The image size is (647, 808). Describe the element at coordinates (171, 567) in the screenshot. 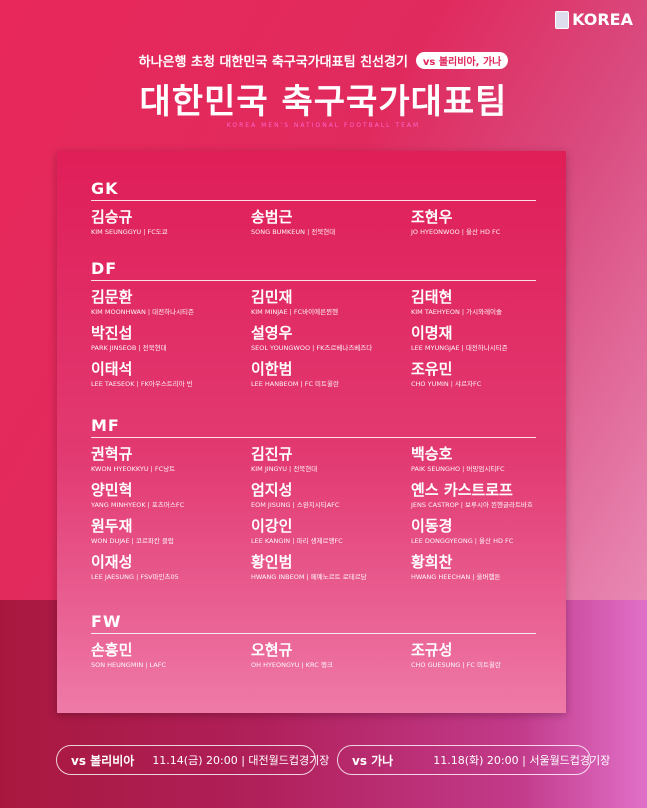

I see `player-item: 이재성 LEE JAESUNG | FSV마인츠05` at that location.